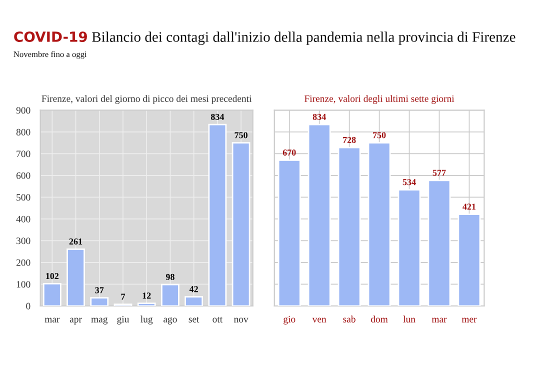 The width and height of the screenshot is (538, 380). What do you see at coordinates (23, 154) in the screenshot?
I see `y-tick-label: 700` at bounding box center [23, 154].